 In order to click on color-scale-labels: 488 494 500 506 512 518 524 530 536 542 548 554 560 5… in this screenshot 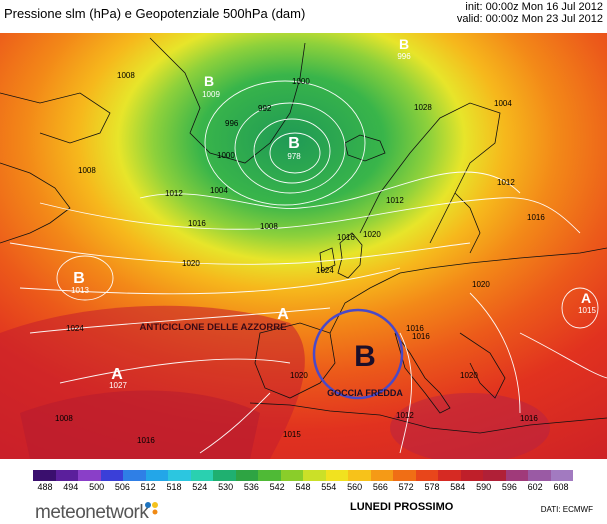, I will do `click(303, 488)`.